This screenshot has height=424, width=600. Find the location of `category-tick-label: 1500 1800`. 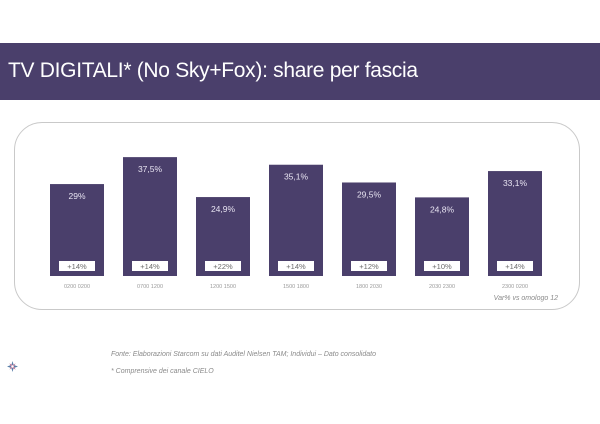

category-tick-label: 1500 1800 is located at coordinates (296, 287).